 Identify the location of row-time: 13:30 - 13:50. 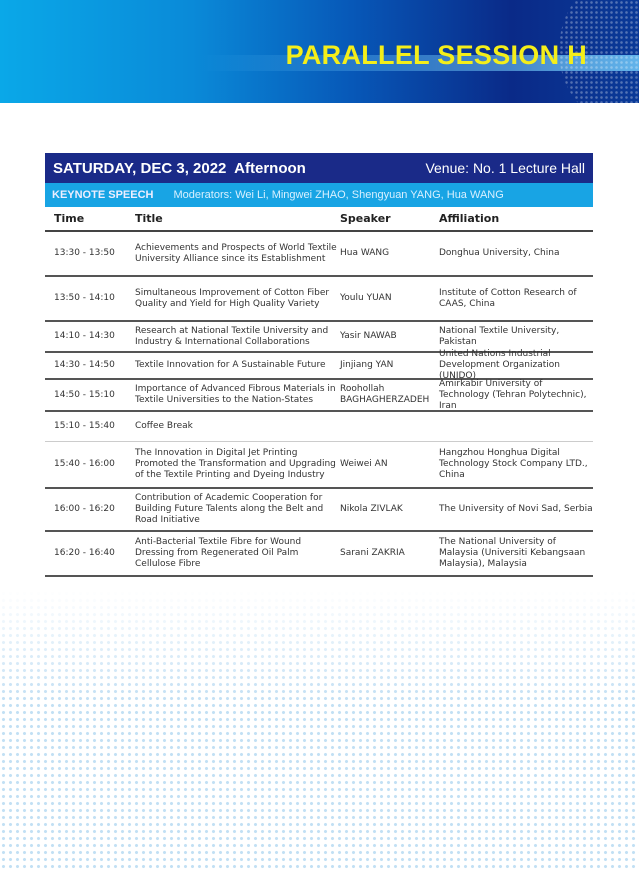
(84, 253).